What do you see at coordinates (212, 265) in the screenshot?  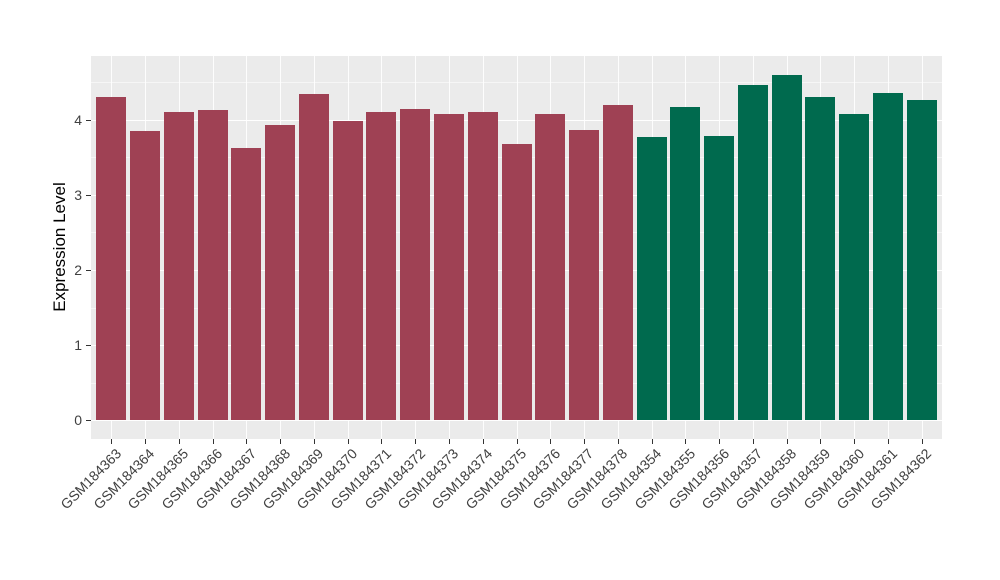 I see `bar-GSM184366` at bounding box center [212, 265].